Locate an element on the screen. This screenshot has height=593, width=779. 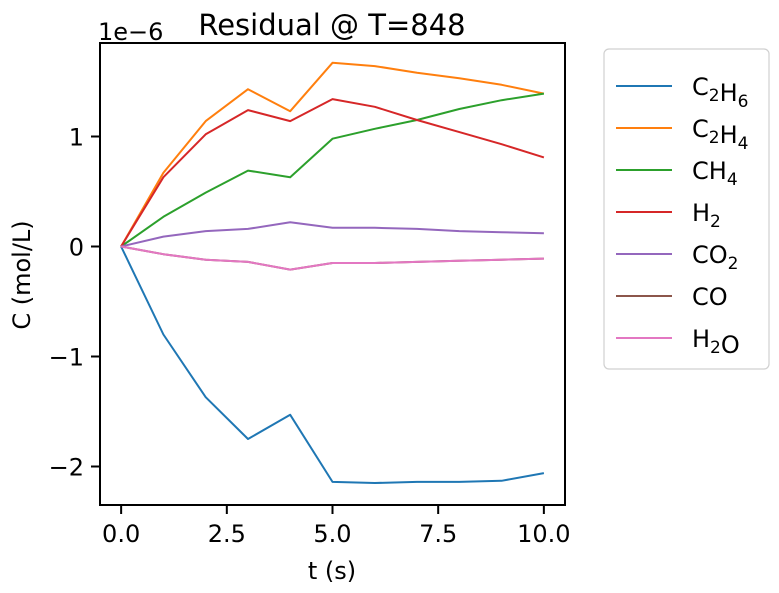
x-tick-label: 5.0 is located at coordinates (332, 534).